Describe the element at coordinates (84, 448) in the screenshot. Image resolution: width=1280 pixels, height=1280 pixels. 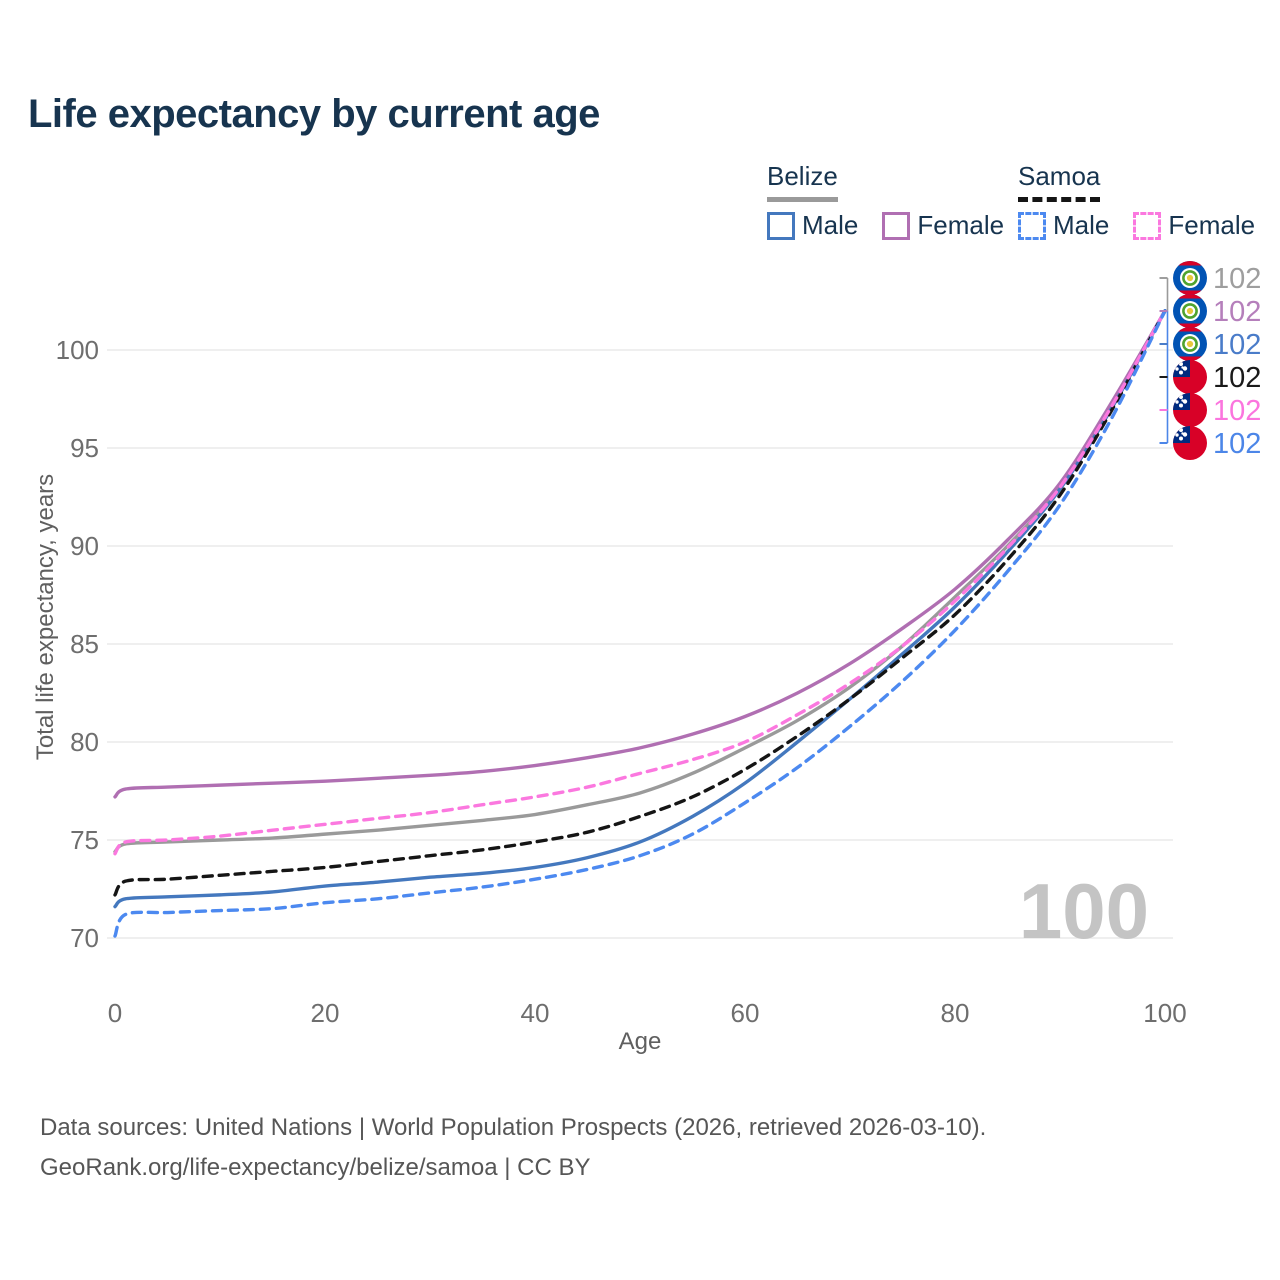
I see `y-tick-label: 95` at that location.